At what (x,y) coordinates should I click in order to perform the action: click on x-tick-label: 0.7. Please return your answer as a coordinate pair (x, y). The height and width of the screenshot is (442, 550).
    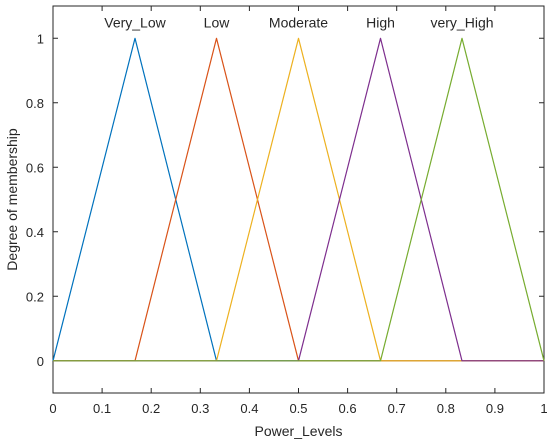
    Looking at the image, I should click on (397, 408).